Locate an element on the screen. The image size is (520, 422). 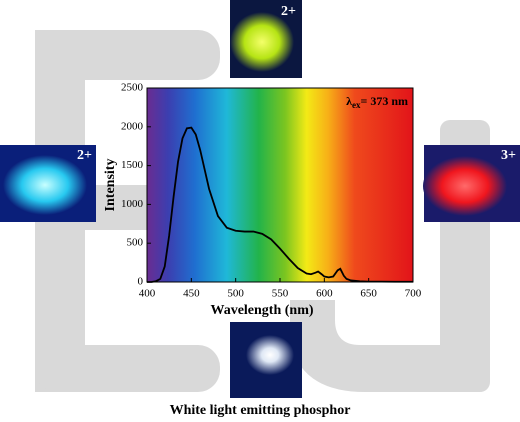
x-tick-label: 600 is located at coordinates (324, 294).